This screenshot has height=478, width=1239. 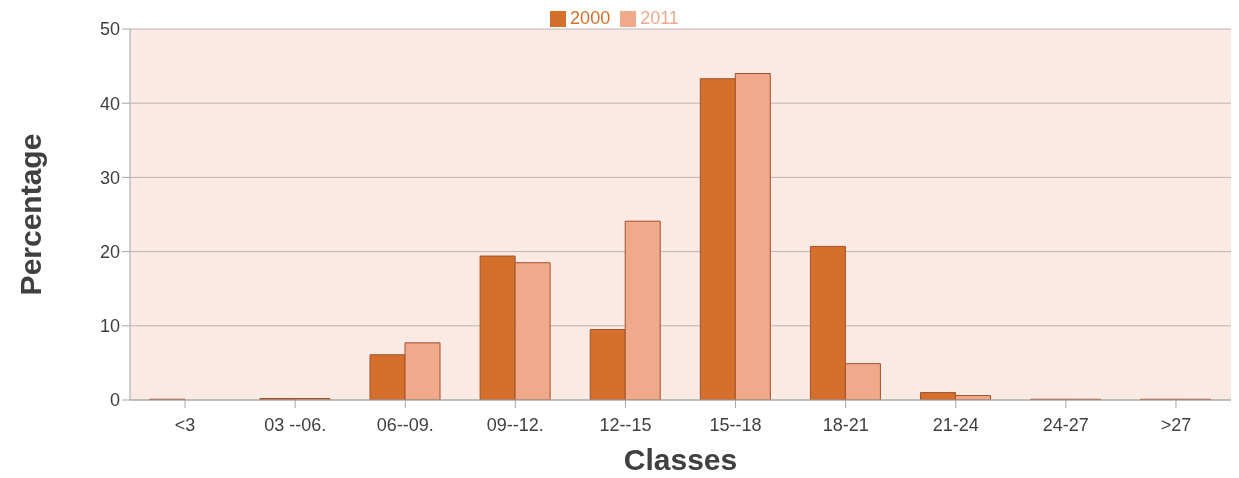 What do you see at coordinates (845, 424) in the screenshot?
I see `x-tick-label: 18-21` at bounding box center [845, 424].